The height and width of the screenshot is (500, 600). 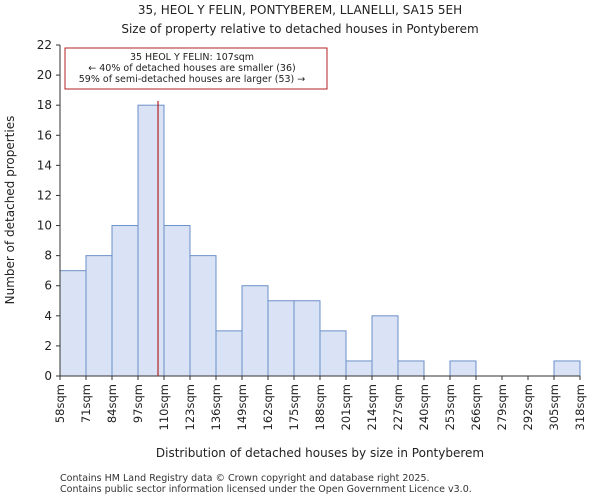 What do you see at coordinates (177, 301) in the screenshot?
I see `bar-110sqm` at bounding box center [177, 301].